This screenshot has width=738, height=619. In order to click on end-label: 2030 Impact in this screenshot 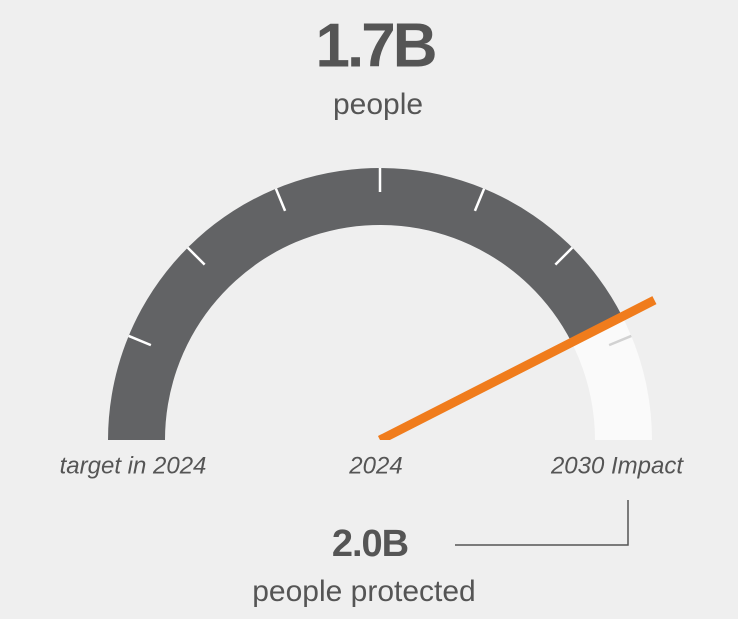, I will do `click(617, 465)`.